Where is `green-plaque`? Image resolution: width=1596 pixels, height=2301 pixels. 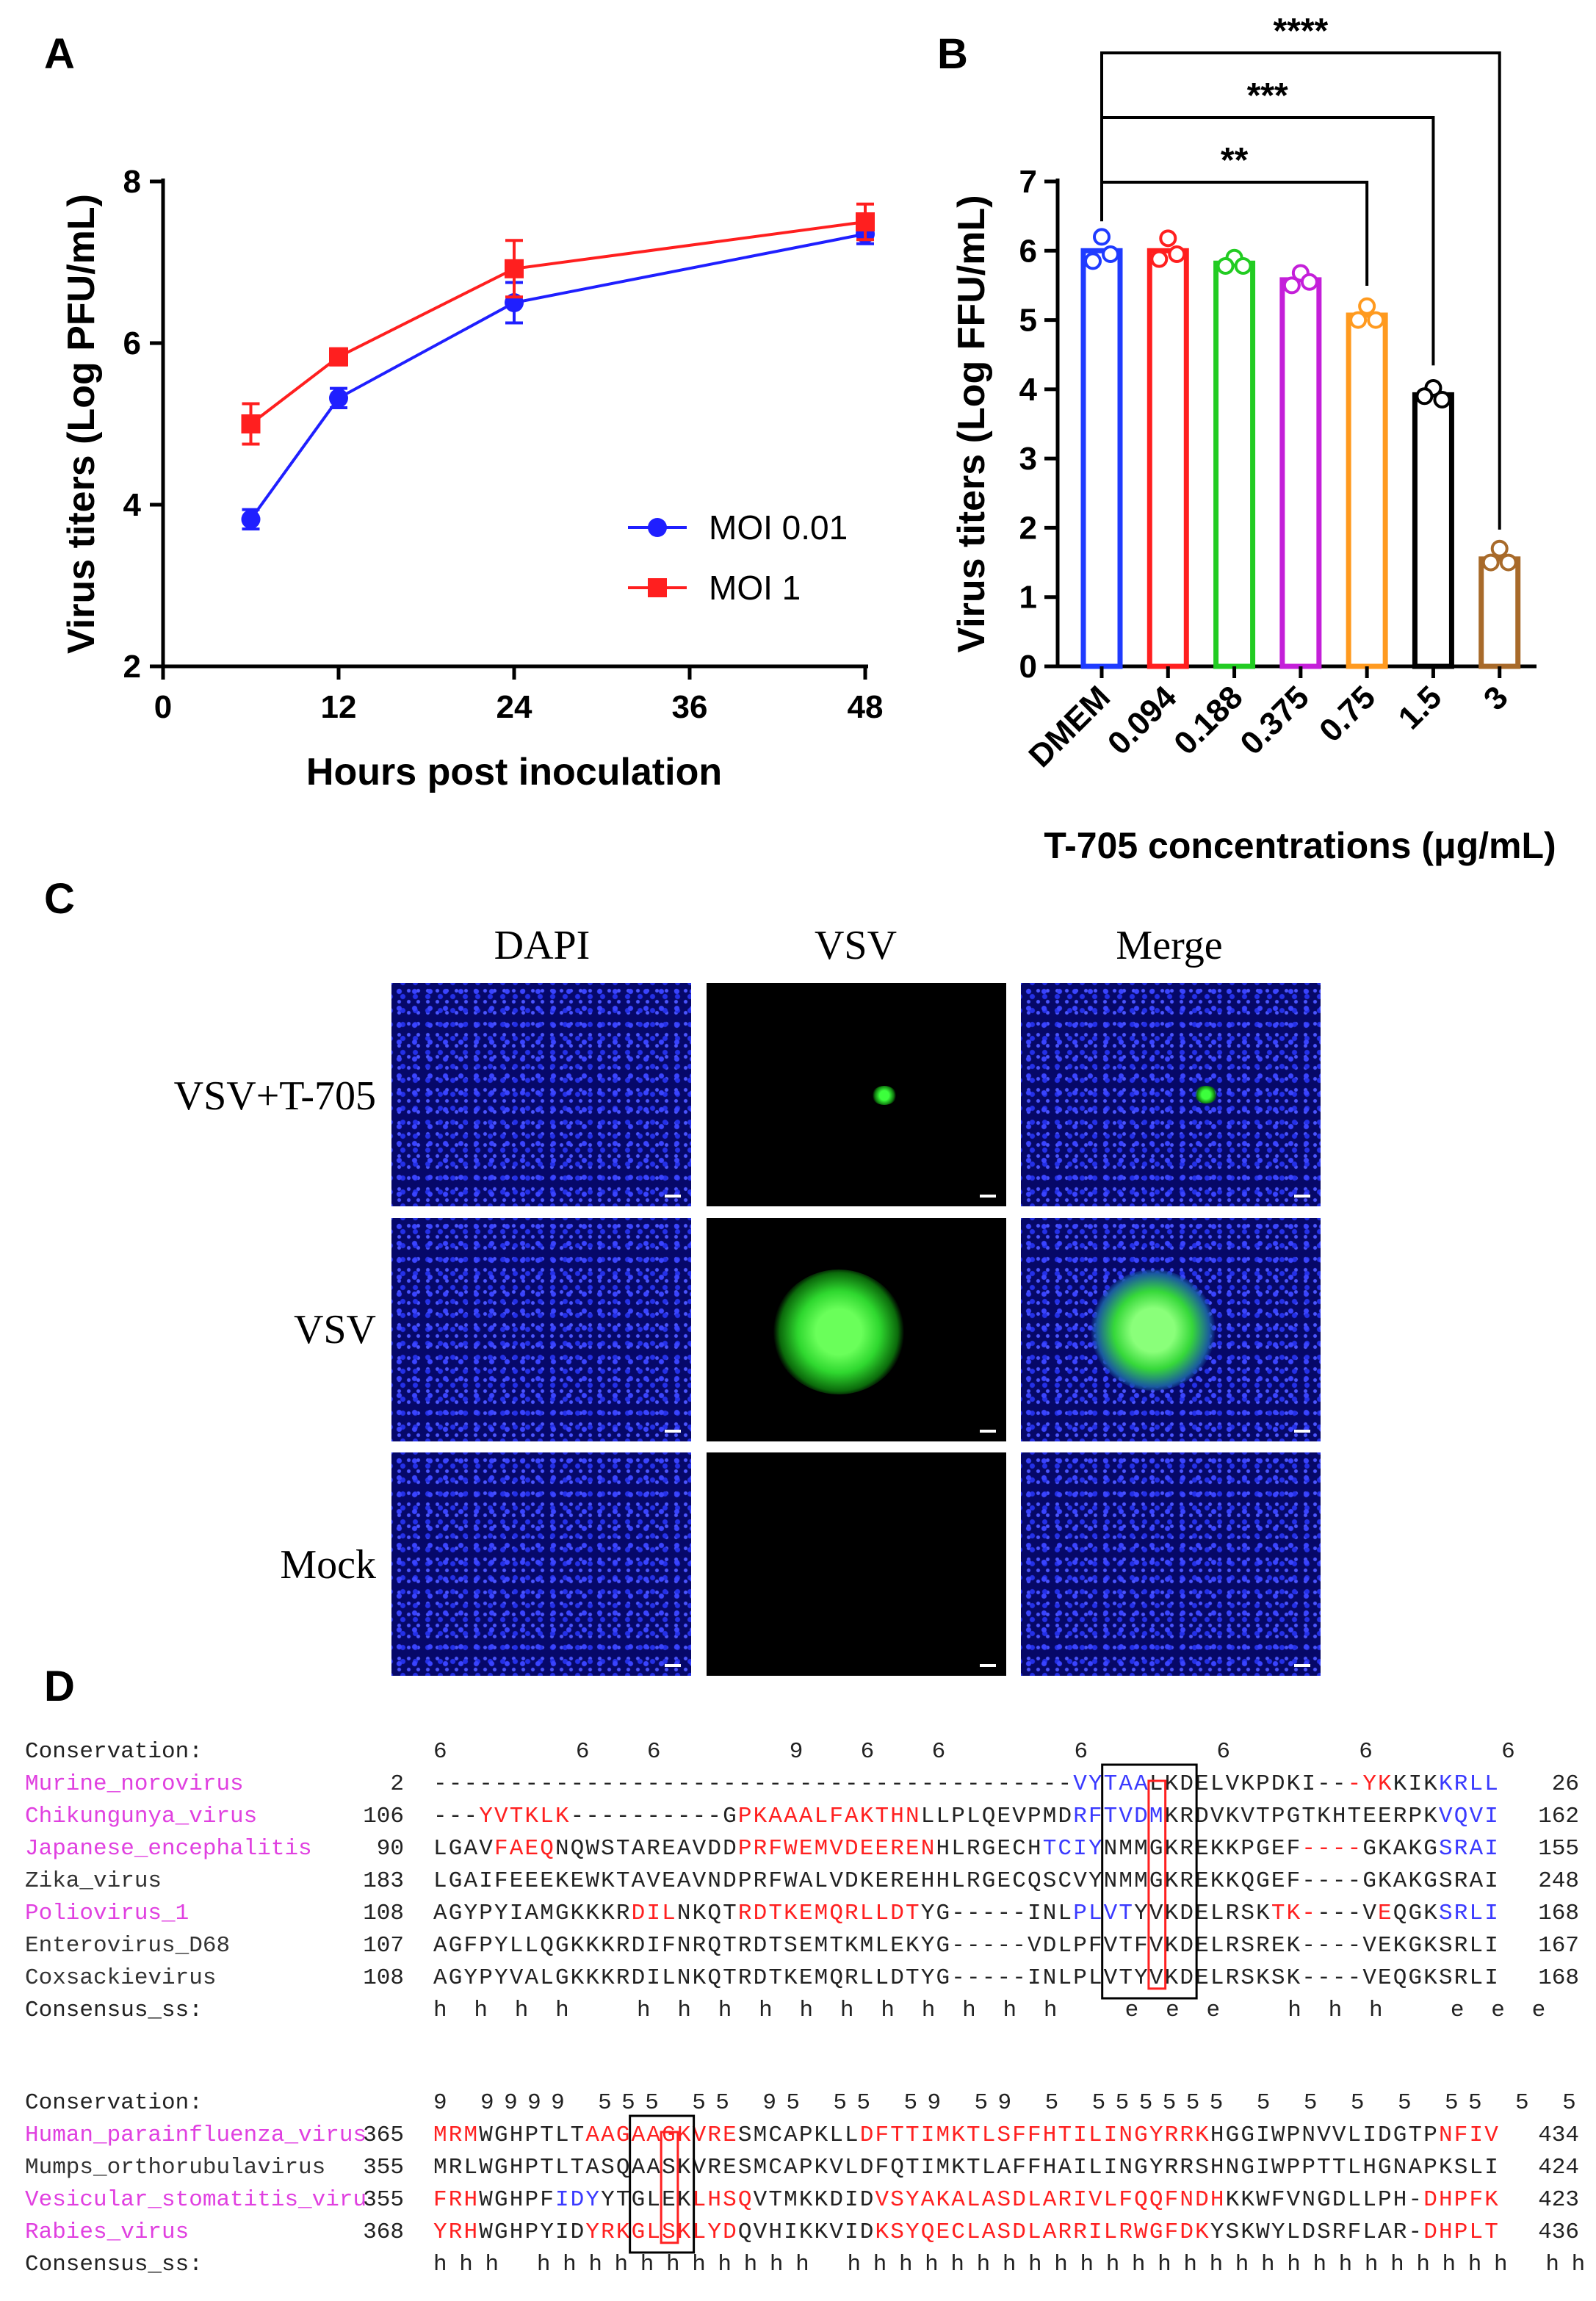
green-plaque is located at coordinates (839, 1332).